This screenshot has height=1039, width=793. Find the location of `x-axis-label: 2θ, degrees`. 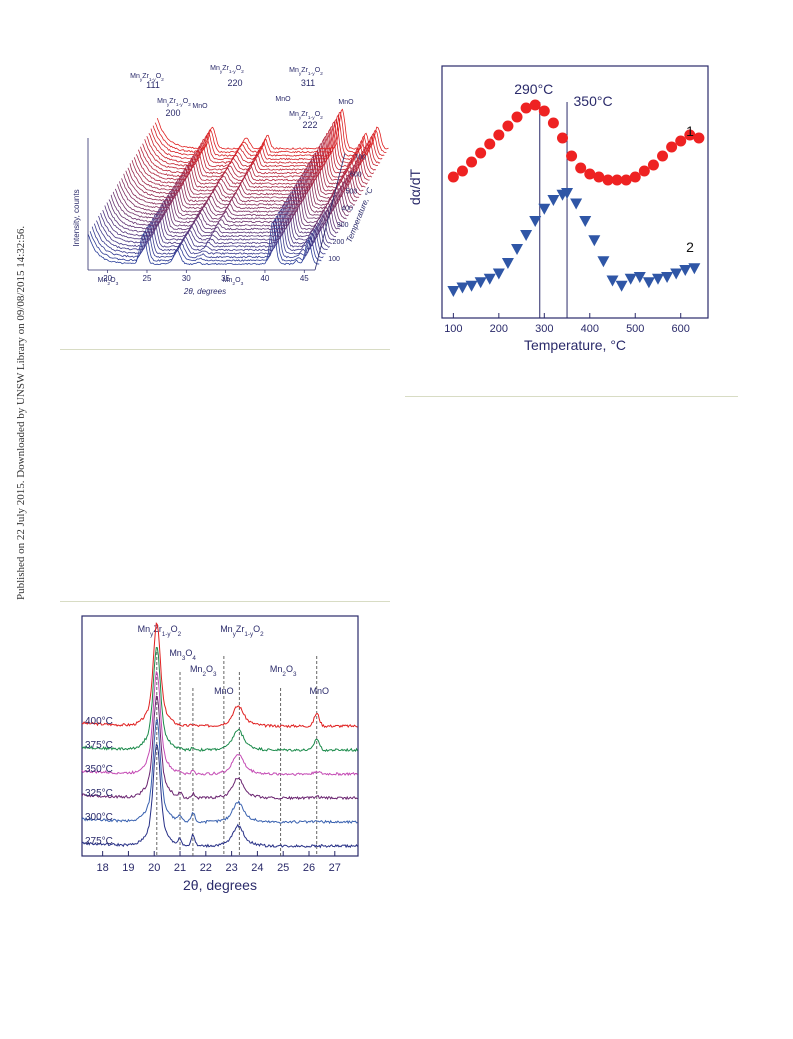

x-axis-label: 2θ, degrees is located at coordinates (220, 885).